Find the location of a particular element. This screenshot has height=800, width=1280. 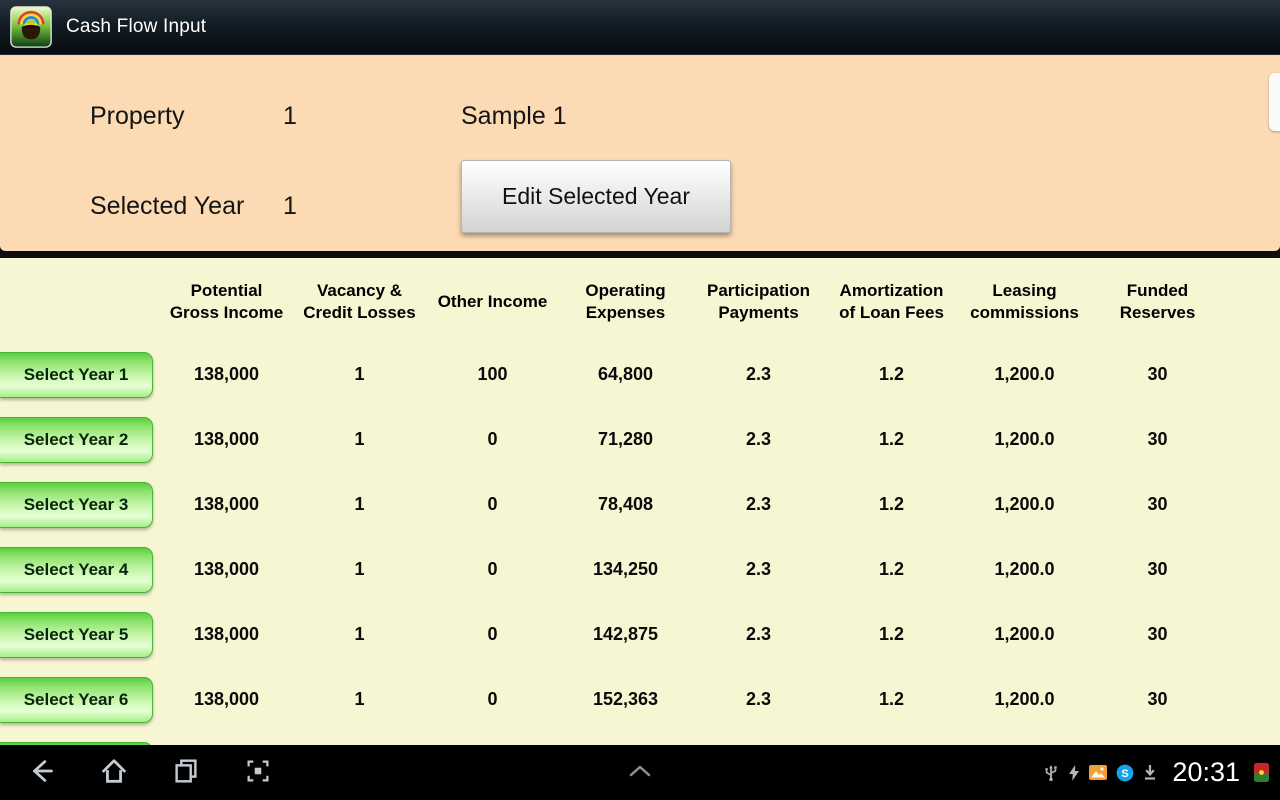

charging-icon is located at coordinates (1074, 772).